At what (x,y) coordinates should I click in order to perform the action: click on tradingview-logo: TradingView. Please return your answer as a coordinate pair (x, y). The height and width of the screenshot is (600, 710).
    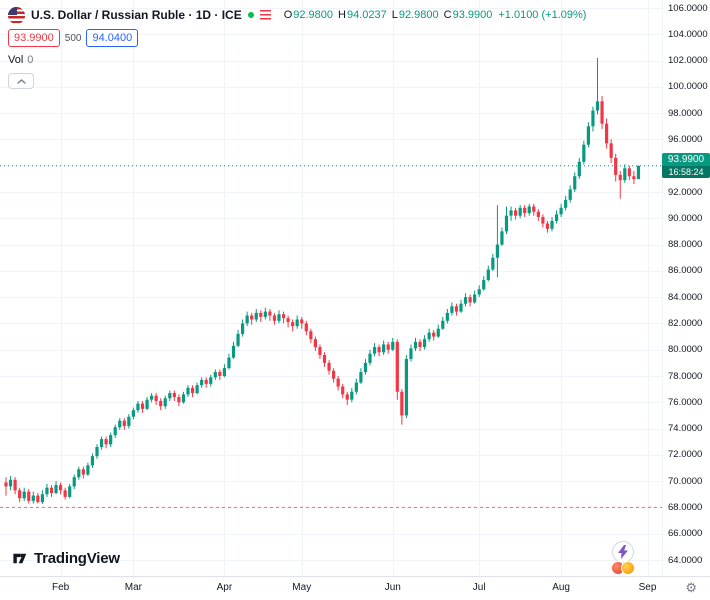
    Looking at the image, I should click on (65, 558).